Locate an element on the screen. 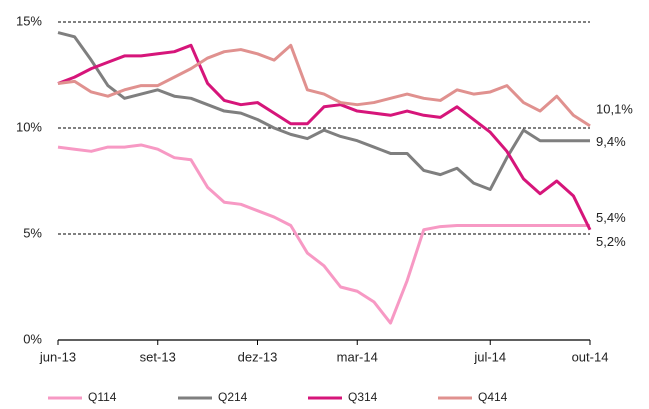 The image size is (649, 409). value-label: 5,2% is located at coordinates (611, 241).